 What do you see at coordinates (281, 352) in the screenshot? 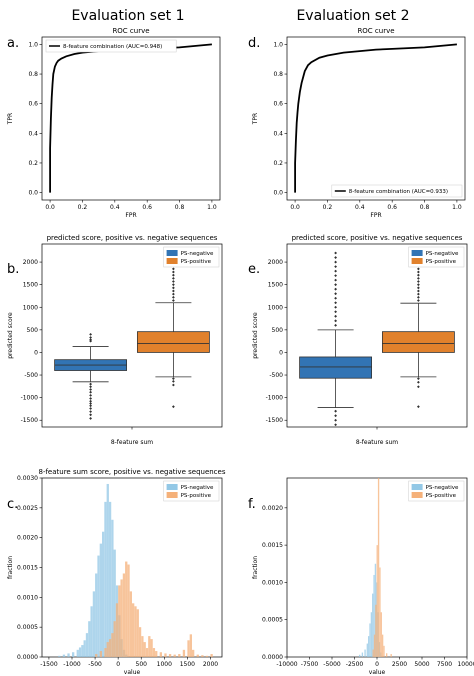
I see `y-tick-label: 0` at bounding box center [281, 352].